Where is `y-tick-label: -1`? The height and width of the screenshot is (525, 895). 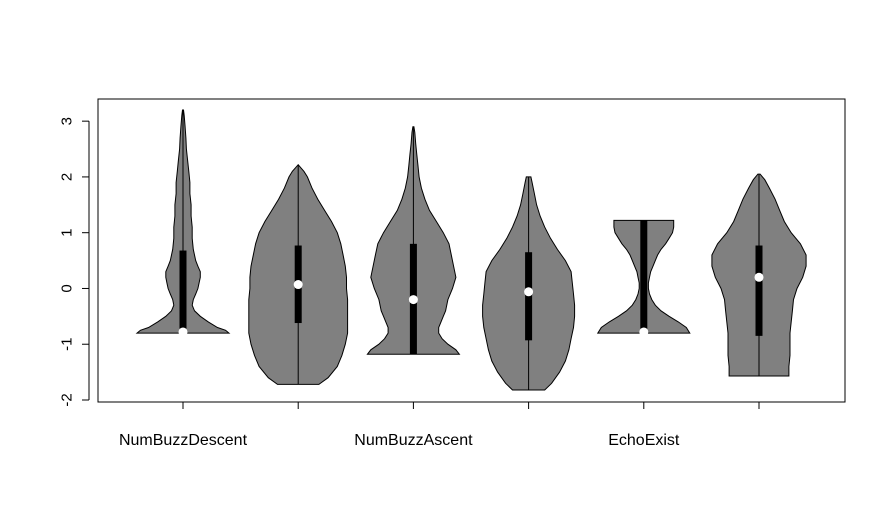 y-tick-label: -1 is located at coordinates (67, 344).